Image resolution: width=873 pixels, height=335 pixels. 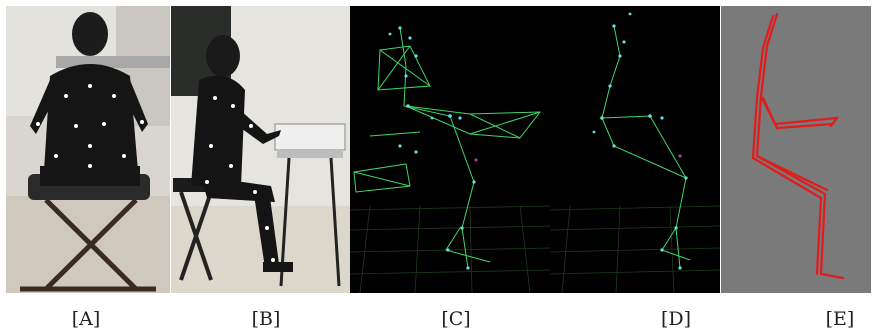 What do you see at coordinates (456, 319) in the screenshot?
I see `panel-label-c: [C]` at bounding box center [456, 319].